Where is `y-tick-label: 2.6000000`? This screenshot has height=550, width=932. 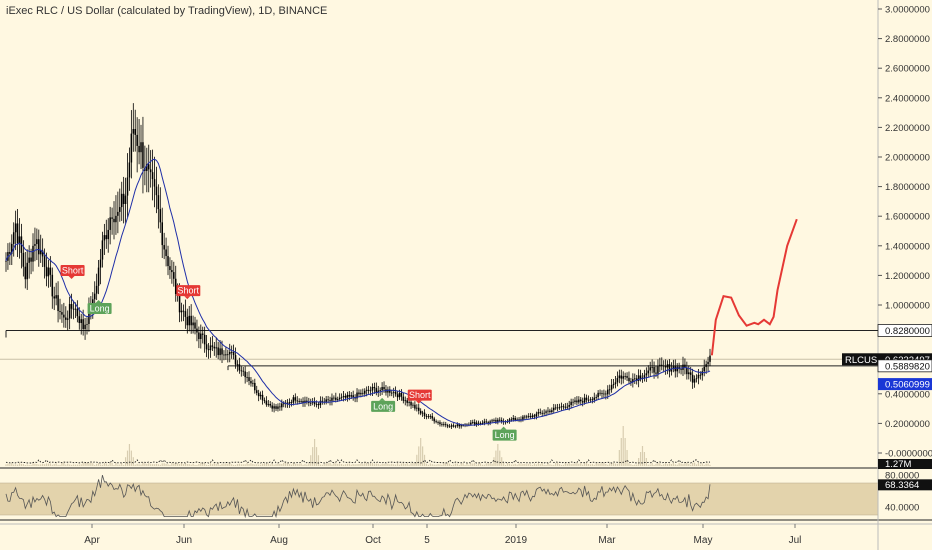 y-tick-label: 2.6000000 is located at coordinates (907, 69).